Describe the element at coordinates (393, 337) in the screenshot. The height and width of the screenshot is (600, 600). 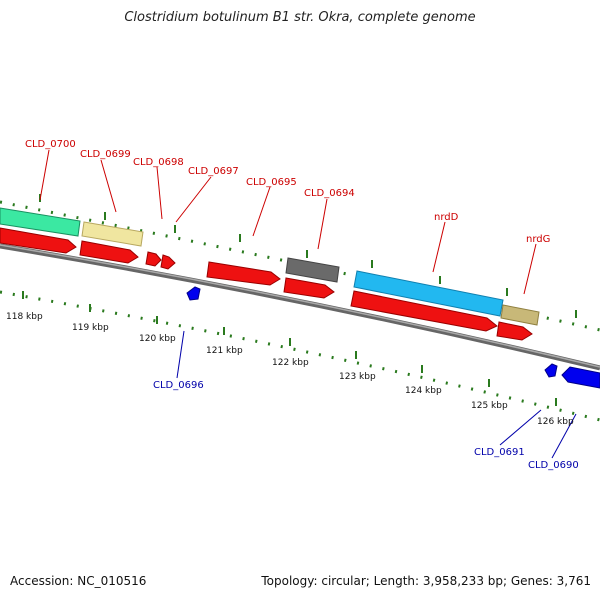
I see `reverse-cds-arrows` at that location.